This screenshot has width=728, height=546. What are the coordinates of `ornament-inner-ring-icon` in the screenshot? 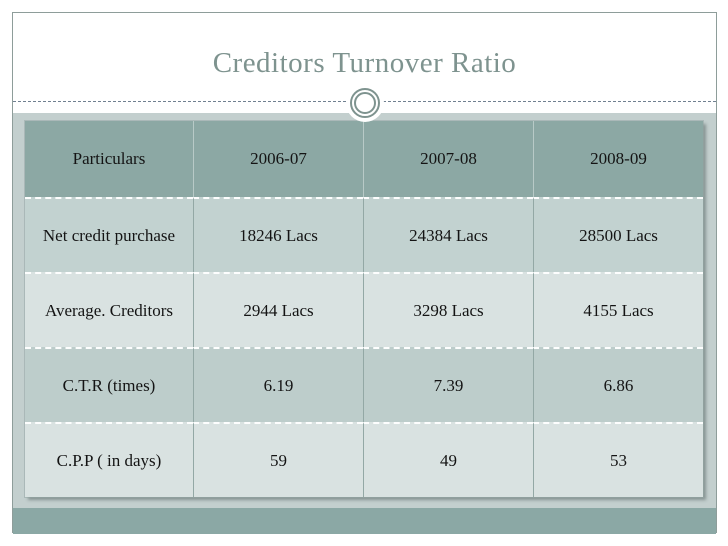 It's located at (365, 103).